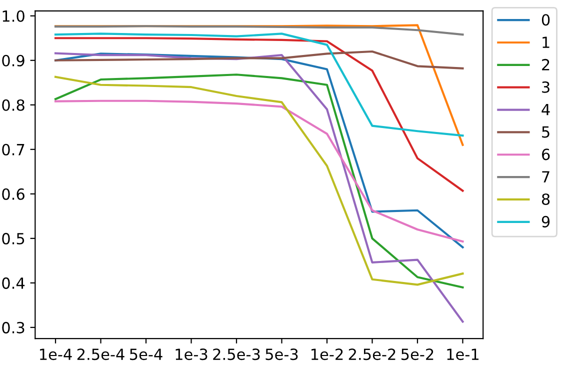 The image size is (567, 366). What do you see at coordinates (546, 87) in the screenshot?
I see `legend-label: 3` at bounding box center [546, 87].